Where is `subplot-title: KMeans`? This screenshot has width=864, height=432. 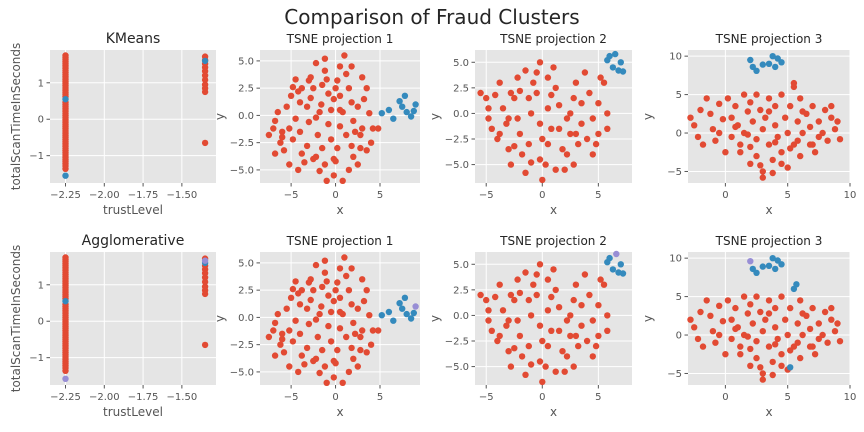
subplot-title: KMeans is located at coordinates (133, 39).